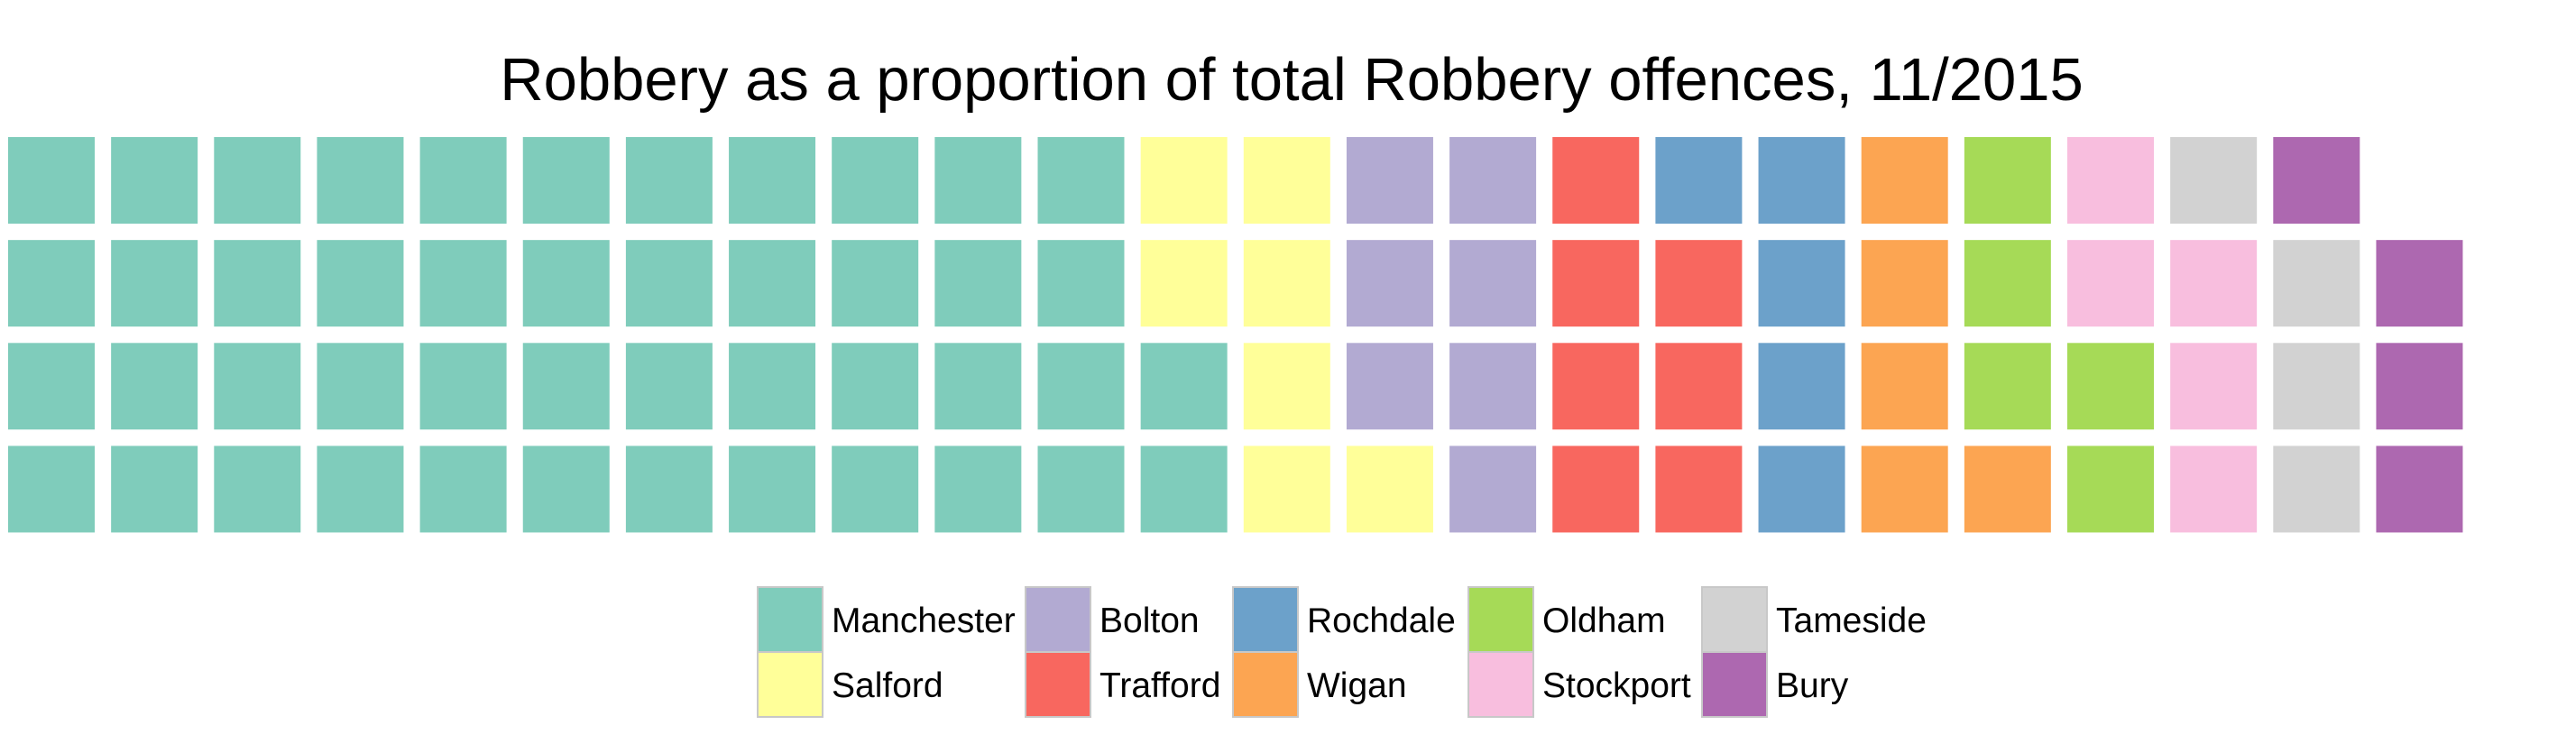 This screenshot has width=2576, height=753. What do you see at coordinates (1775, 684) in the screenshot?
I see `legend-item-bury: Bury` at bounding box center [1775, 684].